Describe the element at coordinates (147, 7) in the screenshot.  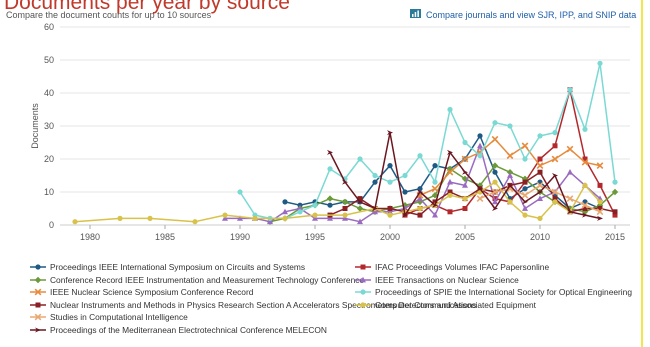
I see `page-title: Documents per year by source` at that location.